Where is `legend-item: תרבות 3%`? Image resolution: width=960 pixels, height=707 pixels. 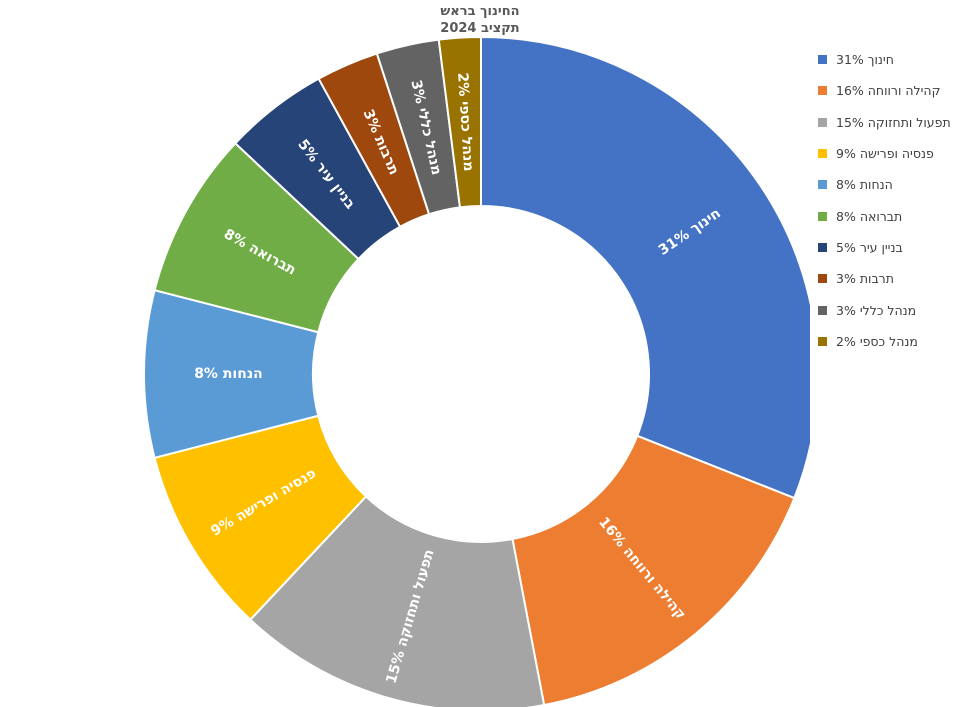 legend-item: תרבות 3% is located at coordinates (889, 278).